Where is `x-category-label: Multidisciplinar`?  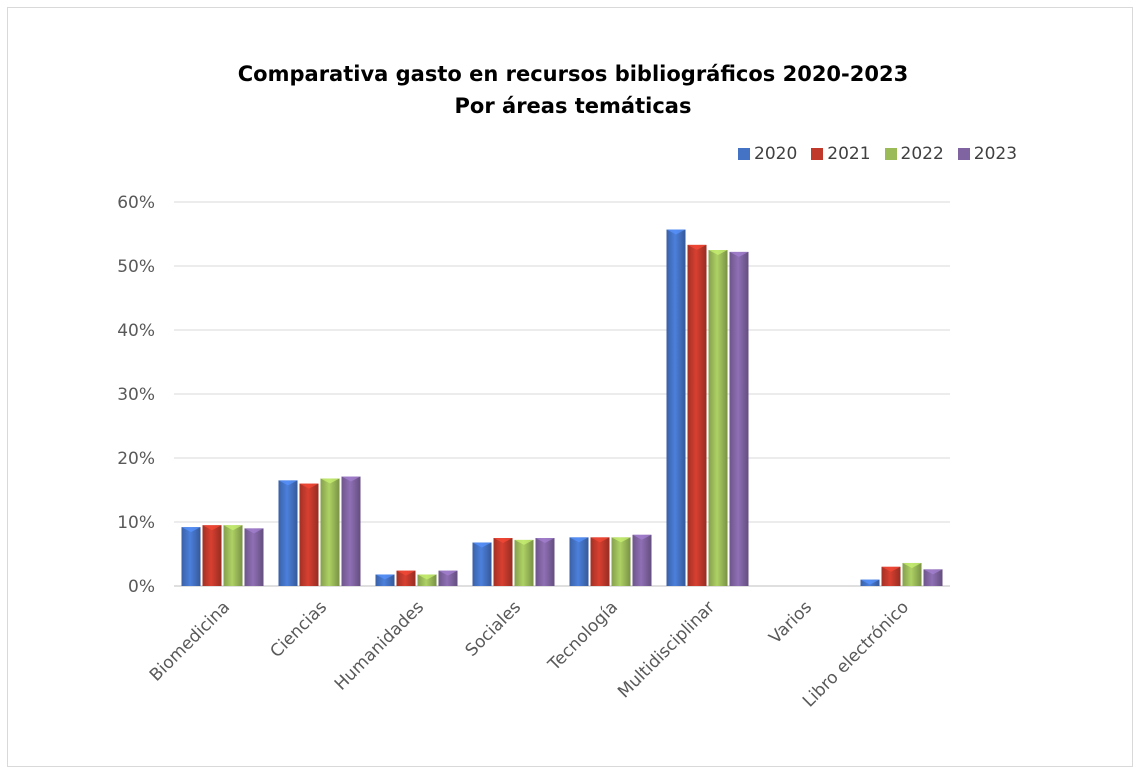
x-category-label: Multidisciplinar is located at coordinates (666, 649).